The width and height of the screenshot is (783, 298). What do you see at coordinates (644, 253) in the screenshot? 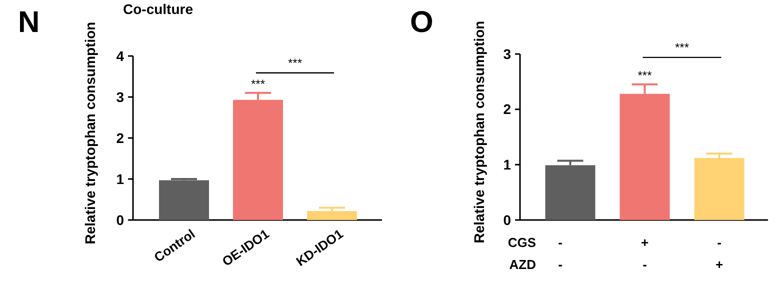
I see `x-tick-label: + -` at bounding box center [644, 253].